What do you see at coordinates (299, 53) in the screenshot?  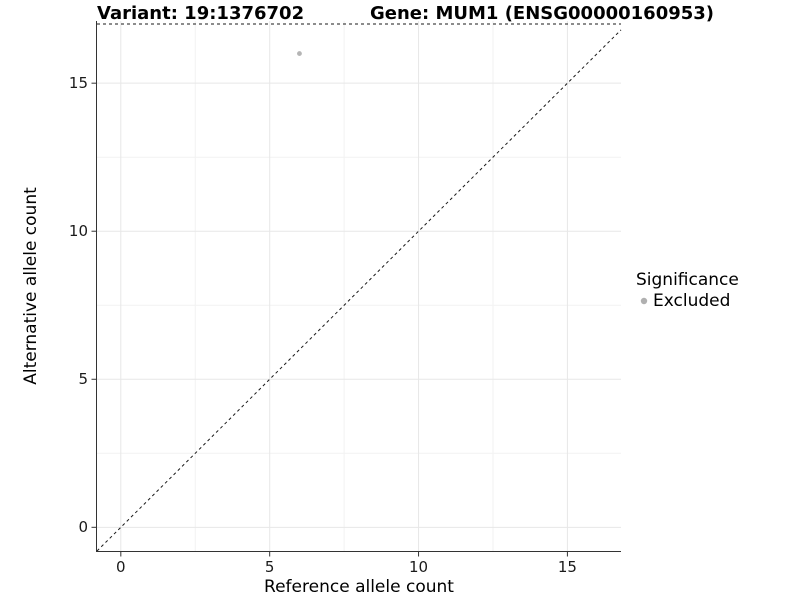 I see `data-point` at bounding box center [299, 53].